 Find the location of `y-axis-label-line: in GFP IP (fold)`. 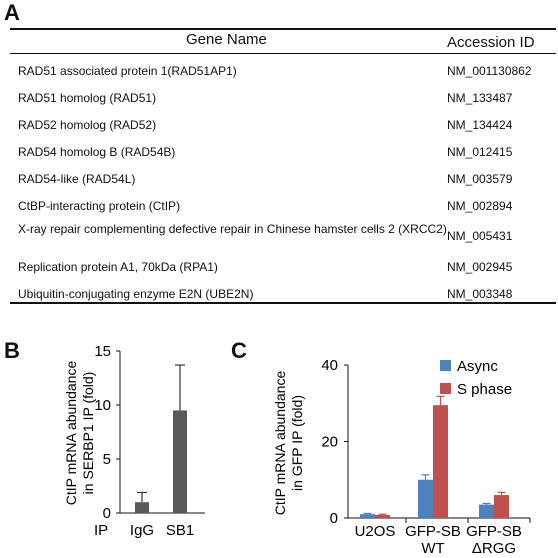

y-axis-label-line: in GFP IP (fold) is located at coordinates (297, 443).